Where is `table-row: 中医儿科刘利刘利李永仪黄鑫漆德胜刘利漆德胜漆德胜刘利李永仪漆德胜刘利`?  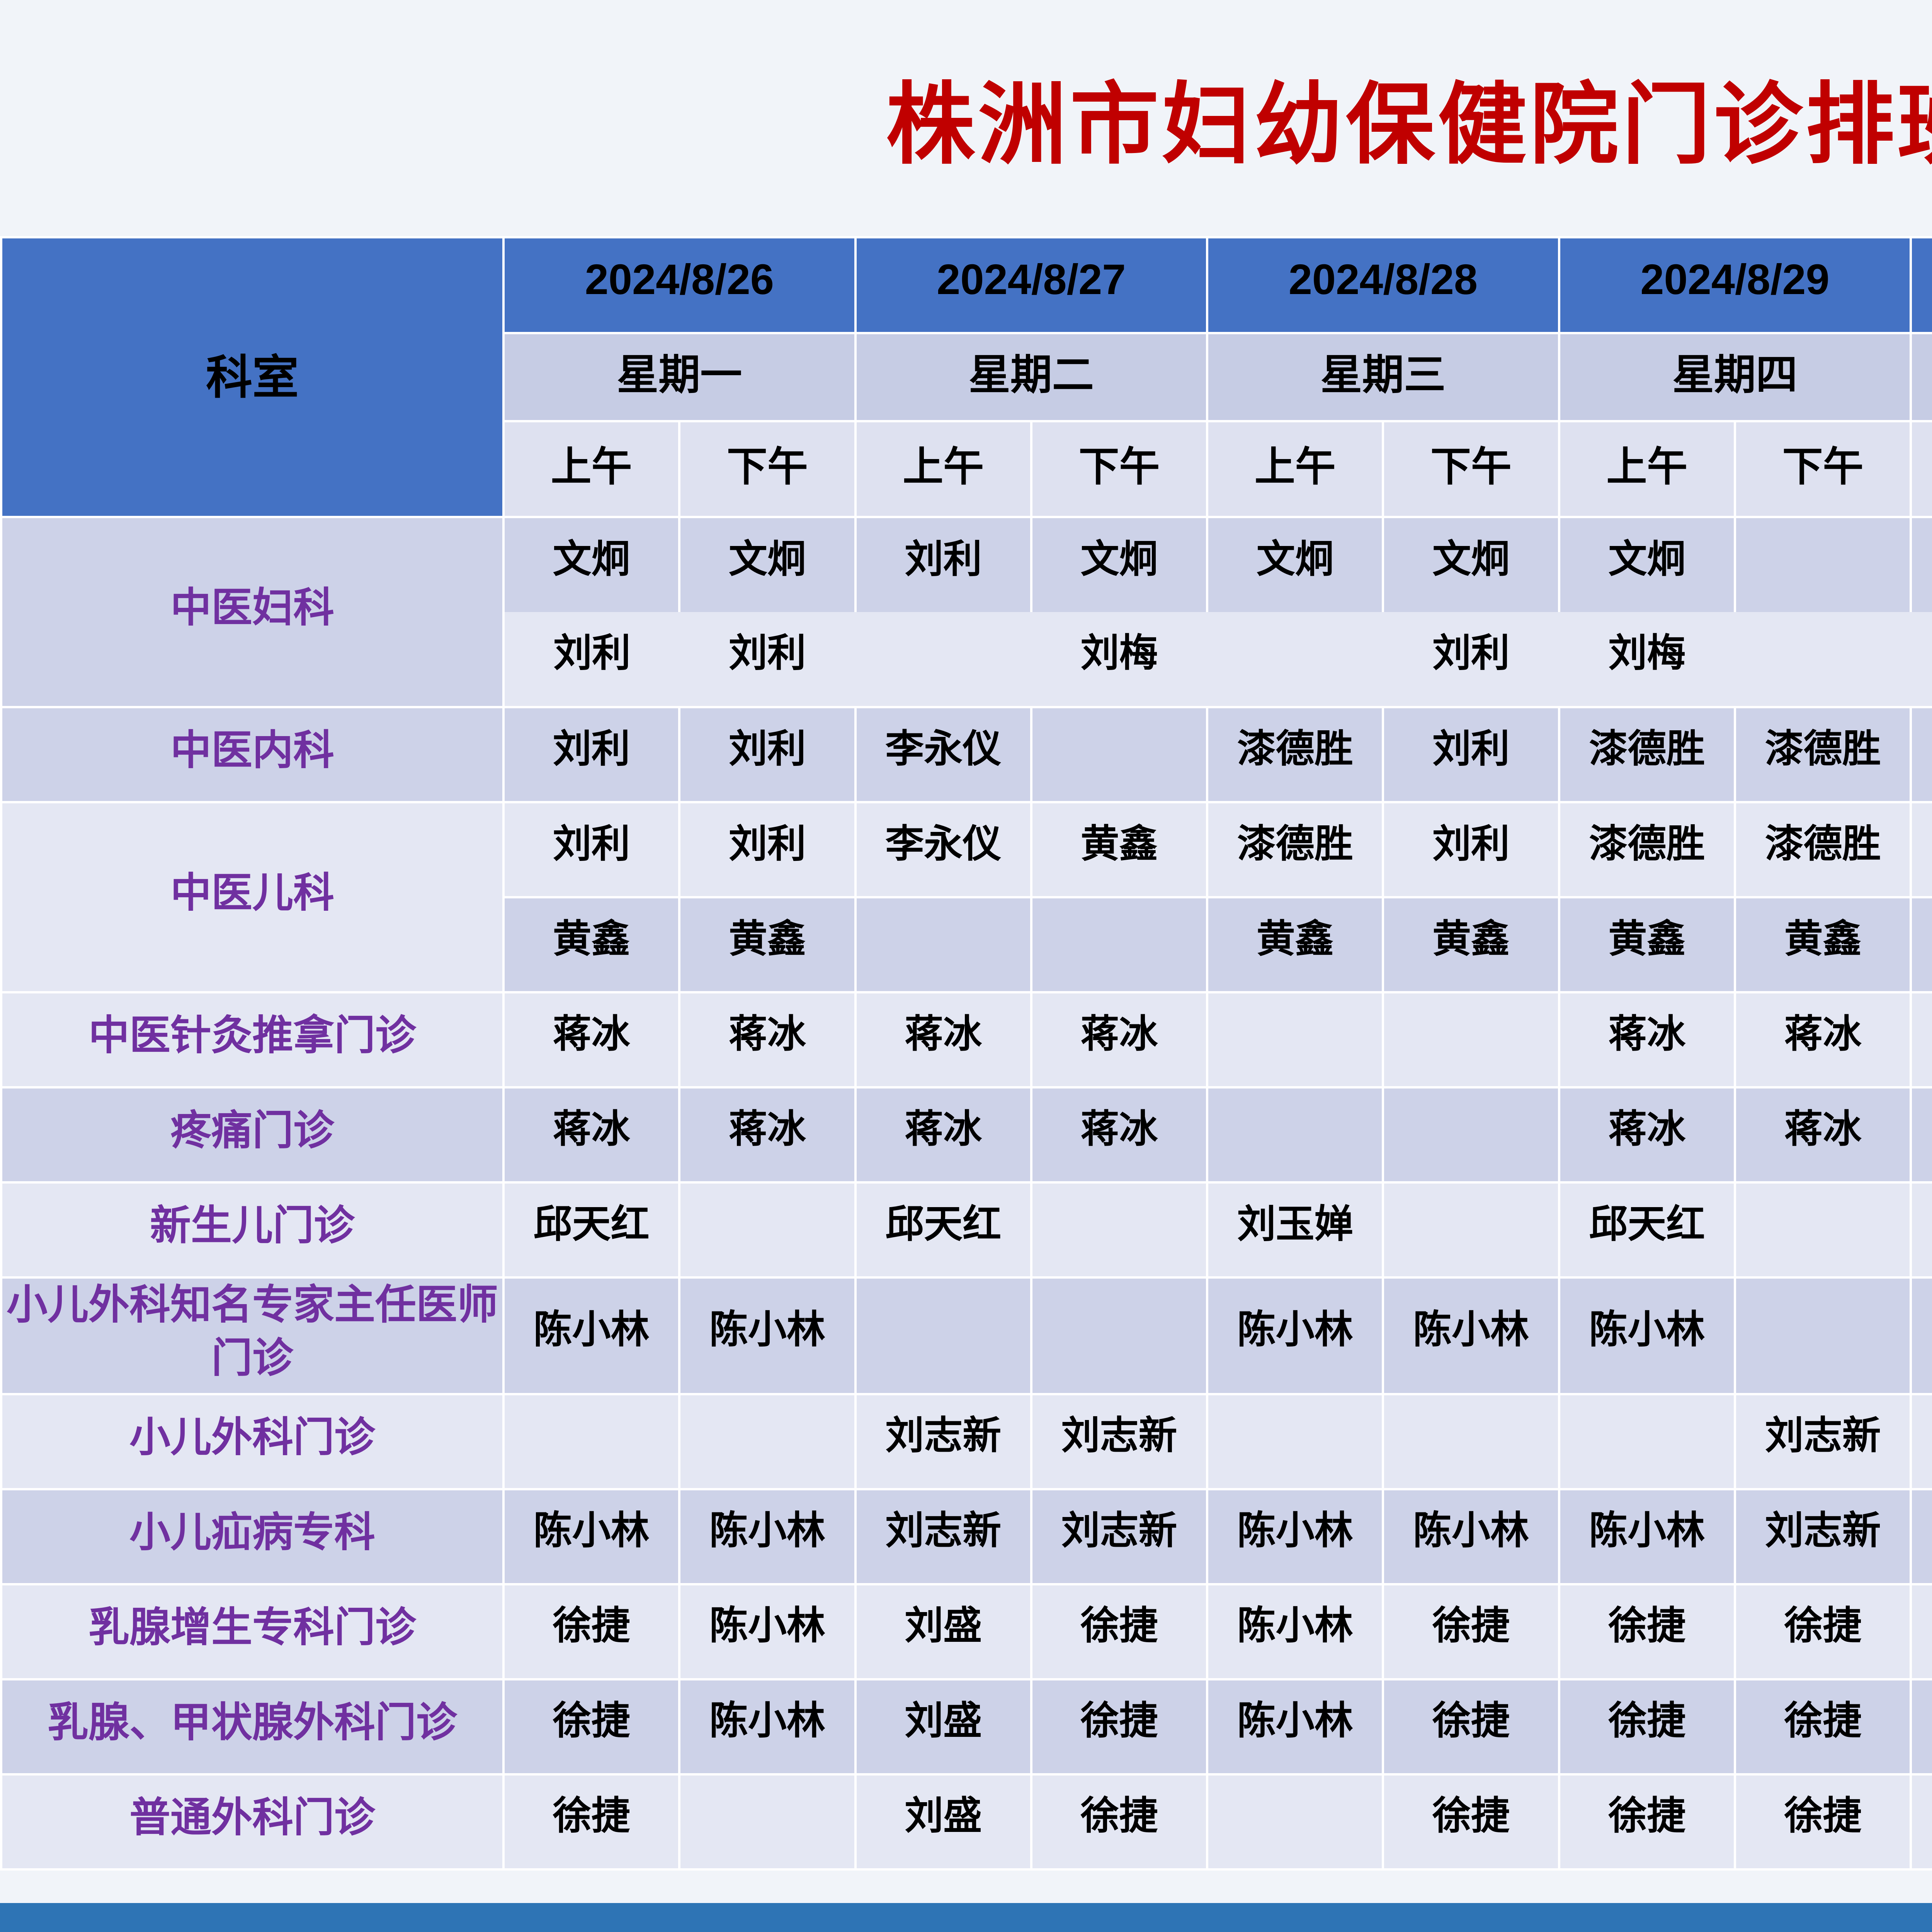
table-row: 中医儿科刘利刘利李永仪黄鑫漆德胜刘利漆德胜漆德胜刘利李永仪漆德胜刘利 is located at coordinates (966, 897).